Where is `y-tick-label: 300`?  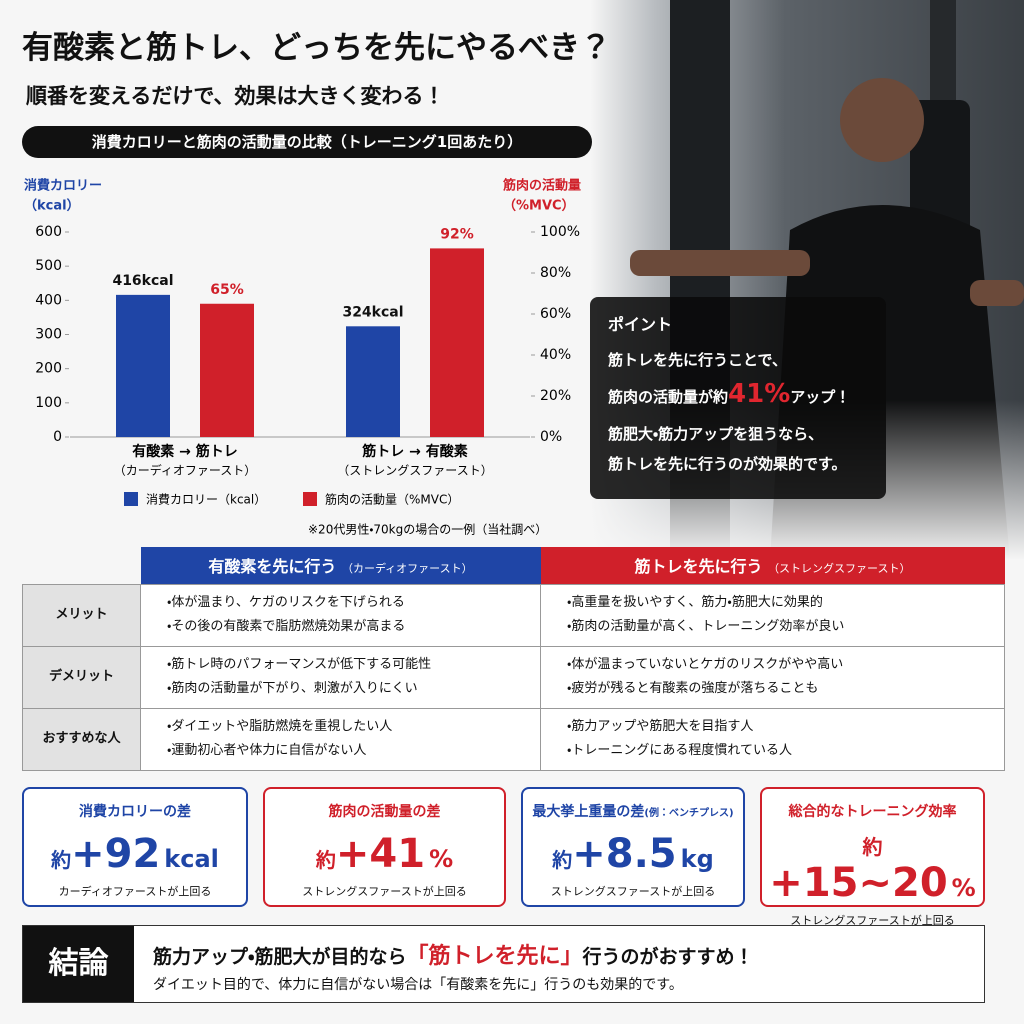 y-tick-label: 300 is located at coordinates (48, 335).